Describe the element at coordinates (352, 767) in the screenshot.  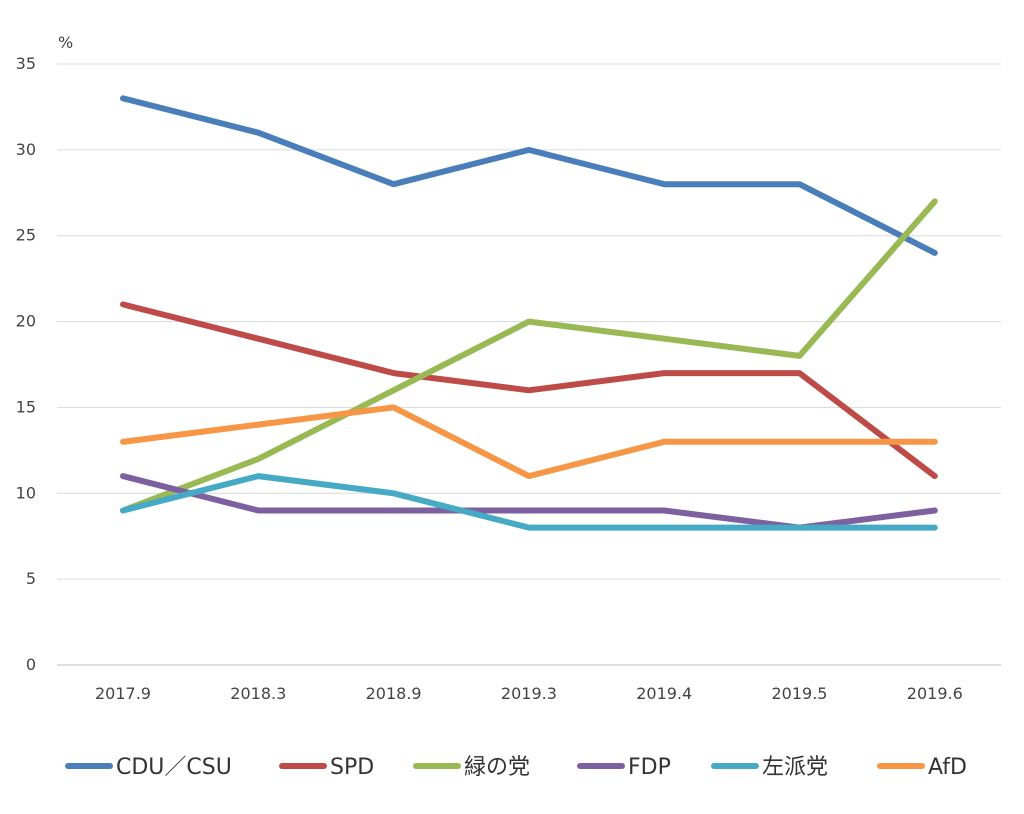
I see `legend-label: SPD` at that location.